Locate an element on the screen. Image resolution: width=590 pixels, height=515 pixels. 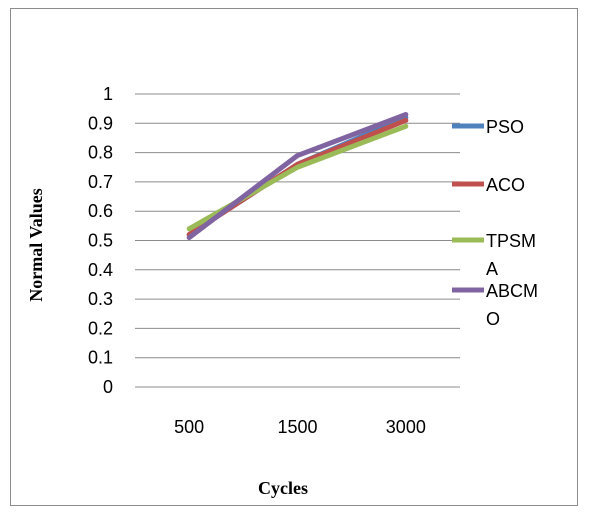
y-tick-label: 0.7 is located at coordinates (100, 182).